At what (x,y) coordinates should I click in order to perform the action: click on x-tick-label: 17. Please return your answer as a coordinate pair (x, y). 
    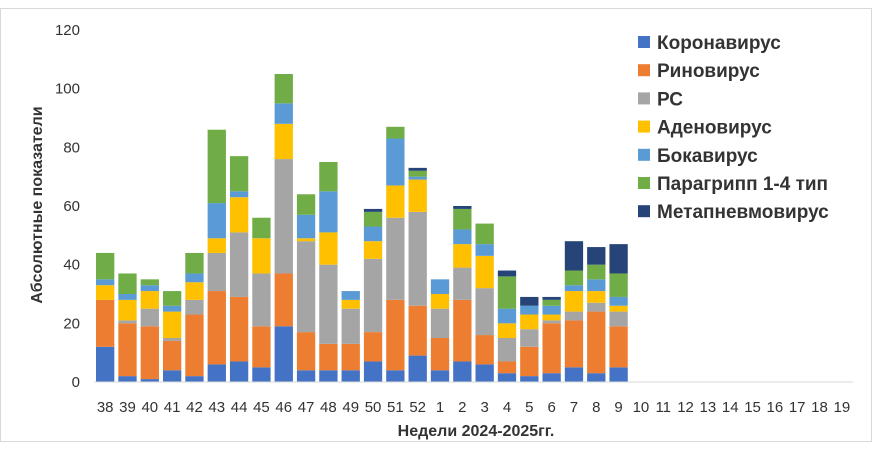
    Looking at the image, I should click on (797, 407).